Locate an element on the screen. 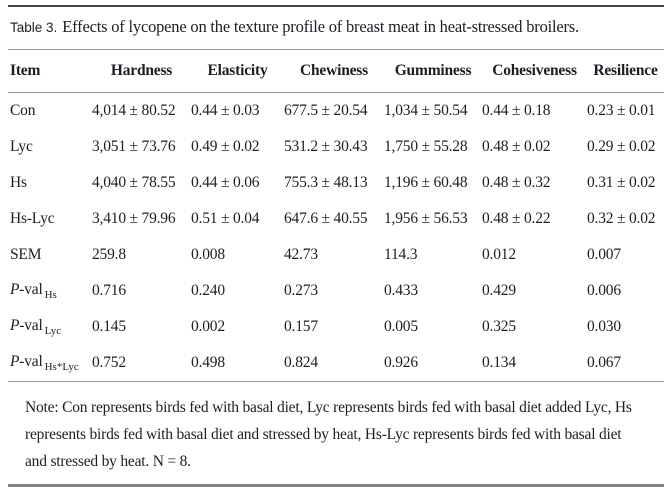 This screenshot has height=495, width=672. cell-value: 4,014 ± 80.52 is located at coordinates (134, 110).